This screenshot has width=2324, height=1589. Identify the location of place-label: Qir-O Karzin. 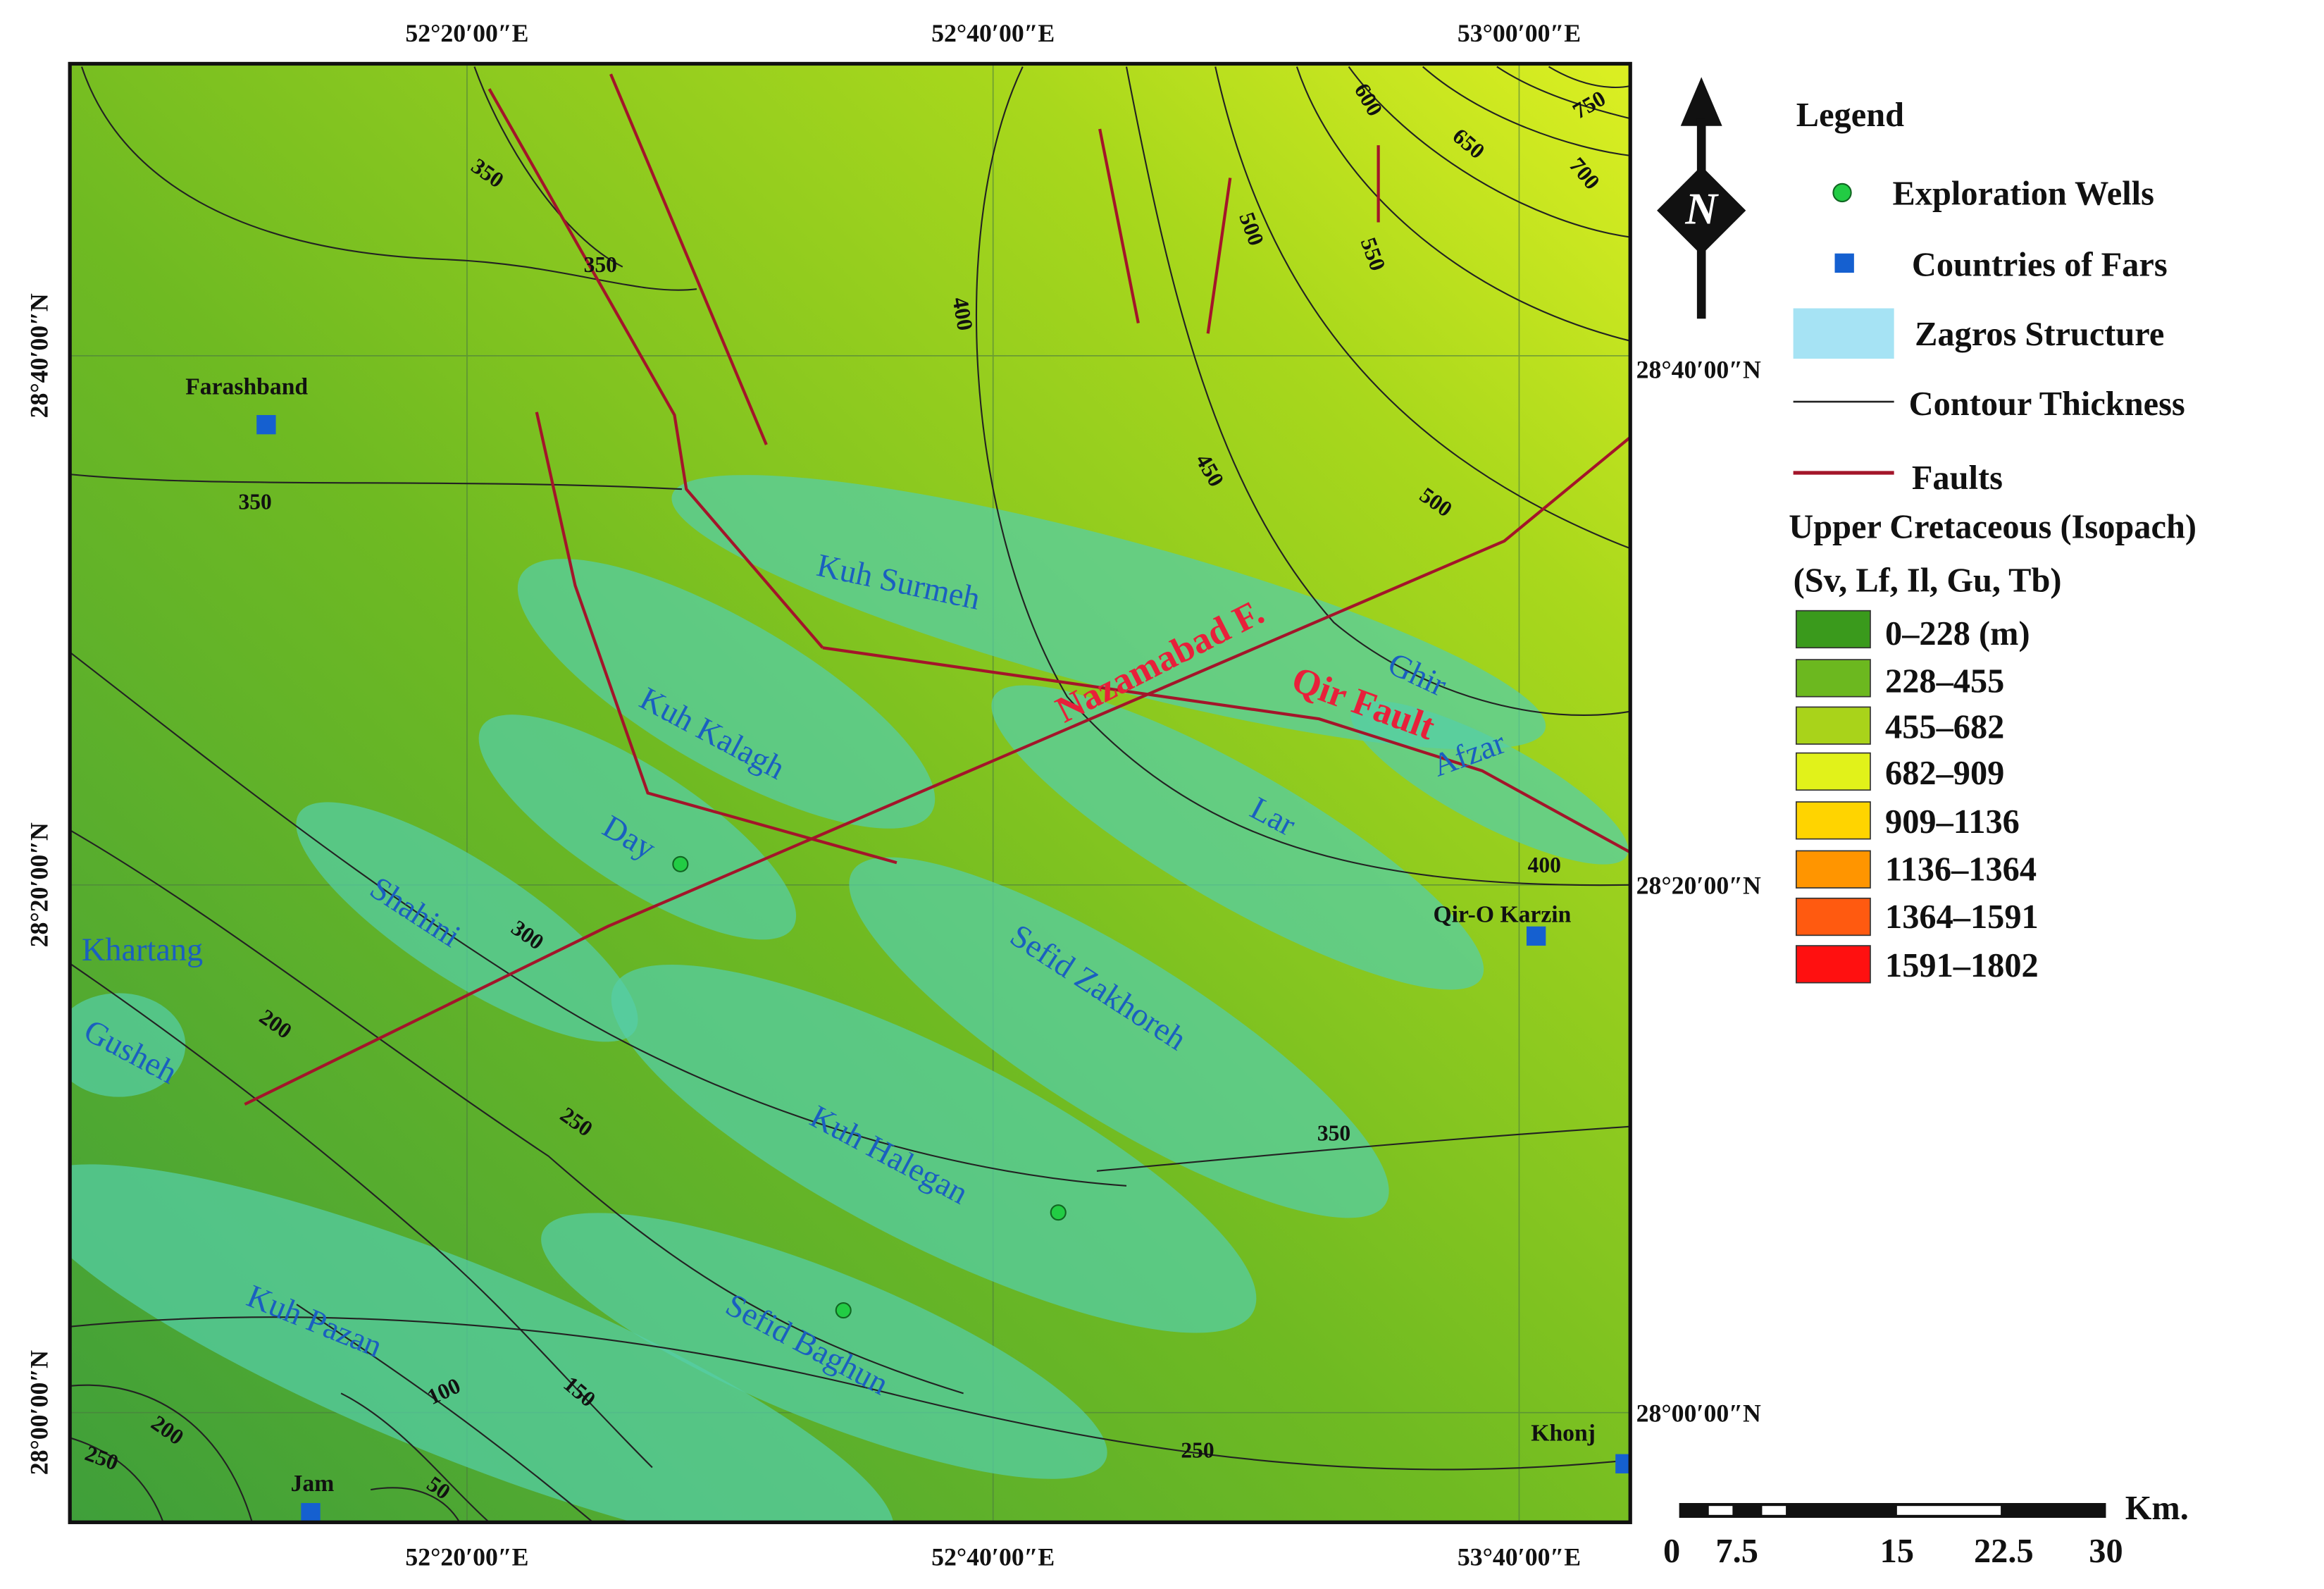
(1502, 914).